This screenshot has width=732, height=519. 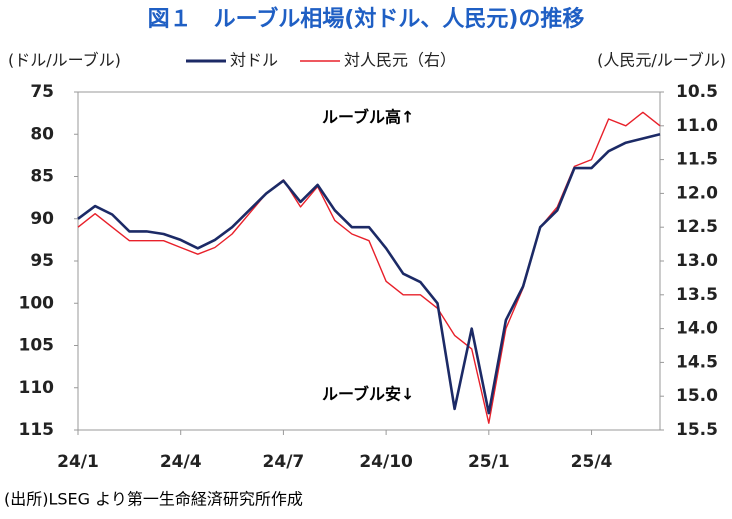 I want to click on x-tick-label: 24/10, so click(x=386, y=462).